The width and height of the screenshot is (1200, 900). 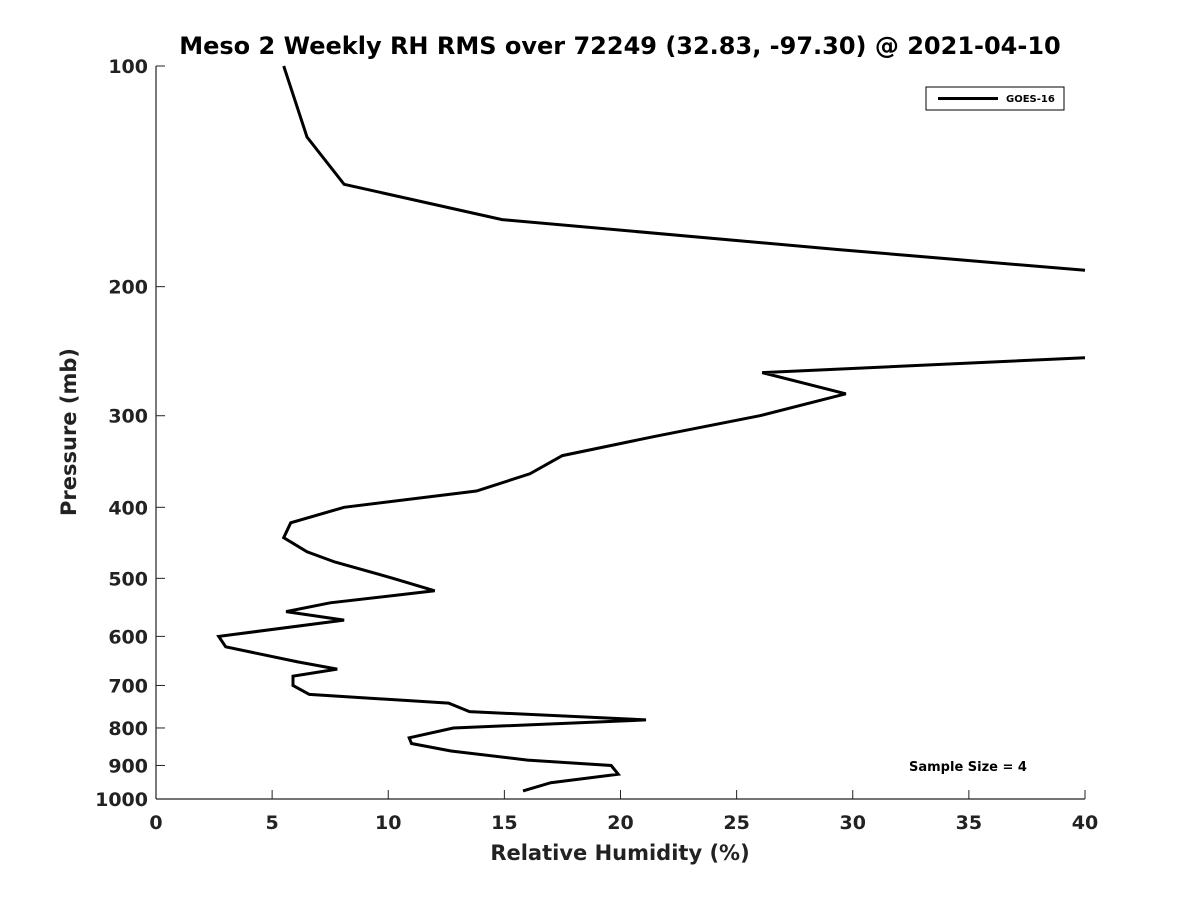 I want to click on x-tick-label: 40, so click(x=1085, y=823).